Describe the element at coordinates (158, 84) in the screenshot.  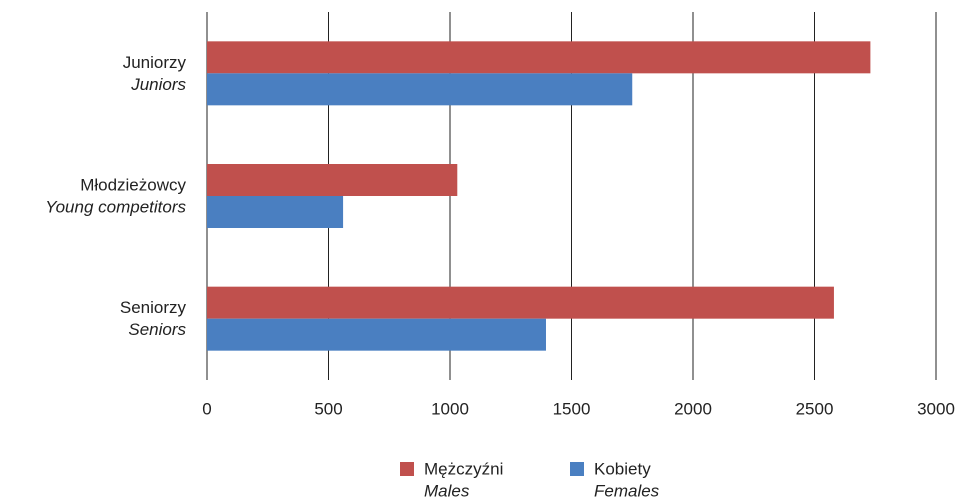
I see `y-tick-label-en: Juniors` at that location.